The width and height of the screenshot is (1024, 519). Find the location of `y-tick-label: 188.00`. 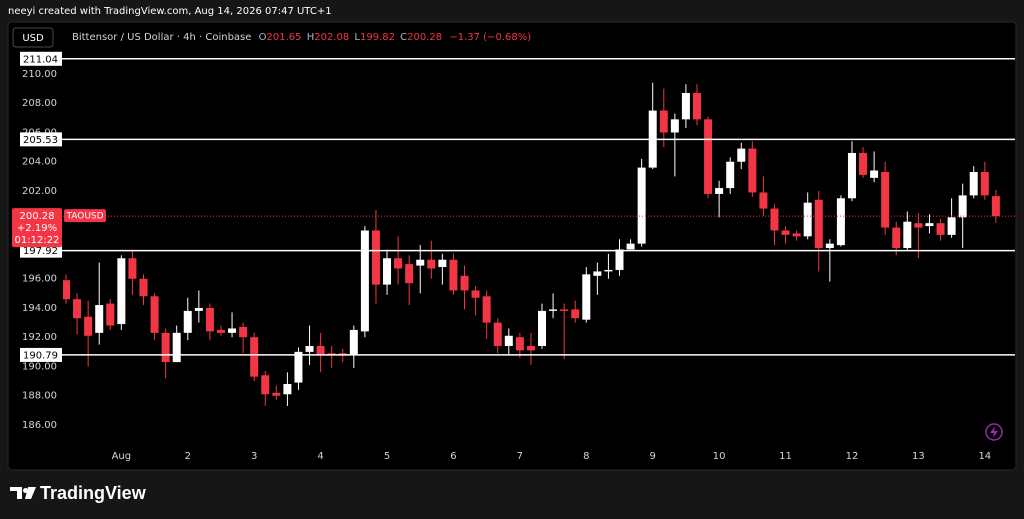

y-tick-label: 188.00 is located at coordinates (39, 396).